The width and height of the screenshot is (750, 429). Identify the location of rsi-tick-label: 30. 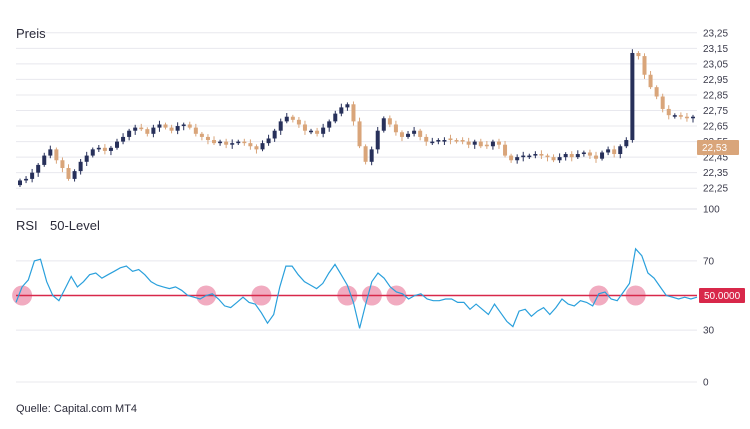
(709, 331).